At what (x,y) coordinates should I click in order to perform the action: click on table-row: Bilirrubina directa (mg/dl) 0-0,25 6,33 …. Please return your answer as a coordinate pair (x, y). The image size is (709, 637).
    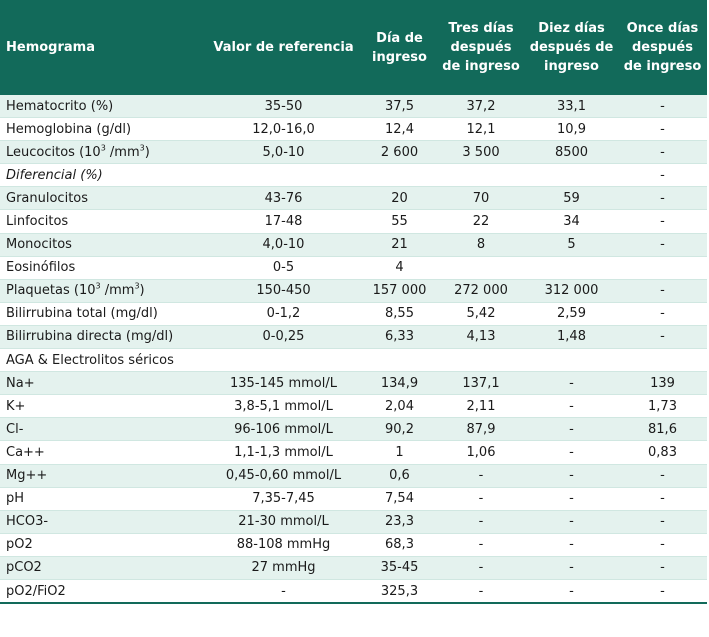
    Looking at the image, I should click on (353, 337).